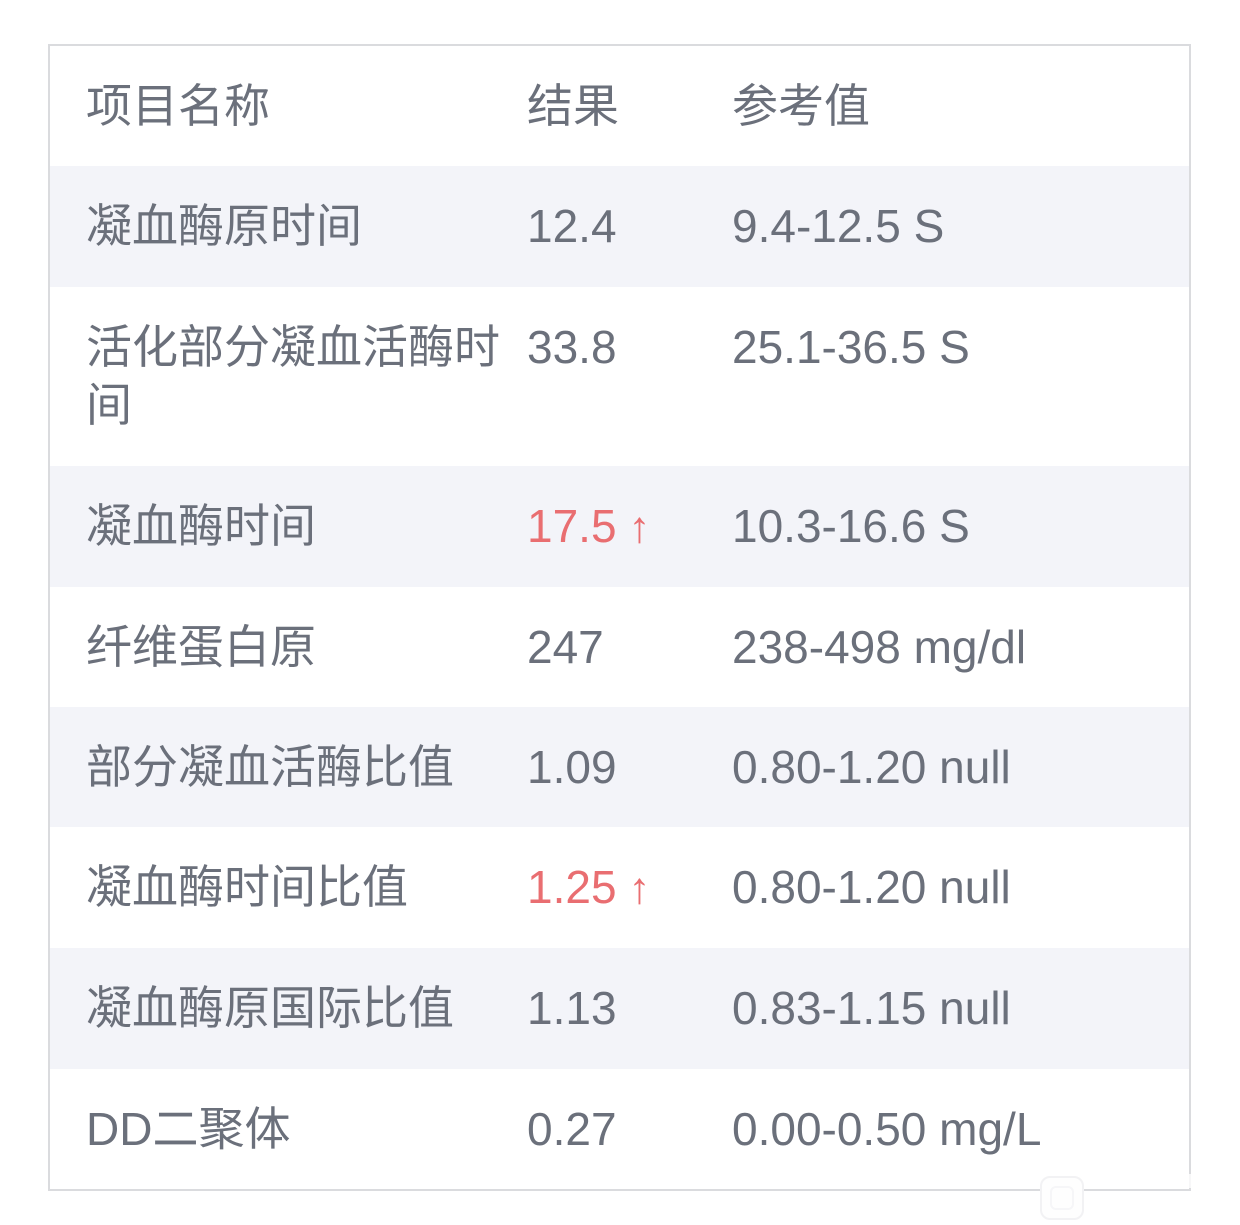  What do you see at coordinates (572, 226) in the screenshot?
I see `result-value: 12.4` at bounding box center [572, 226].